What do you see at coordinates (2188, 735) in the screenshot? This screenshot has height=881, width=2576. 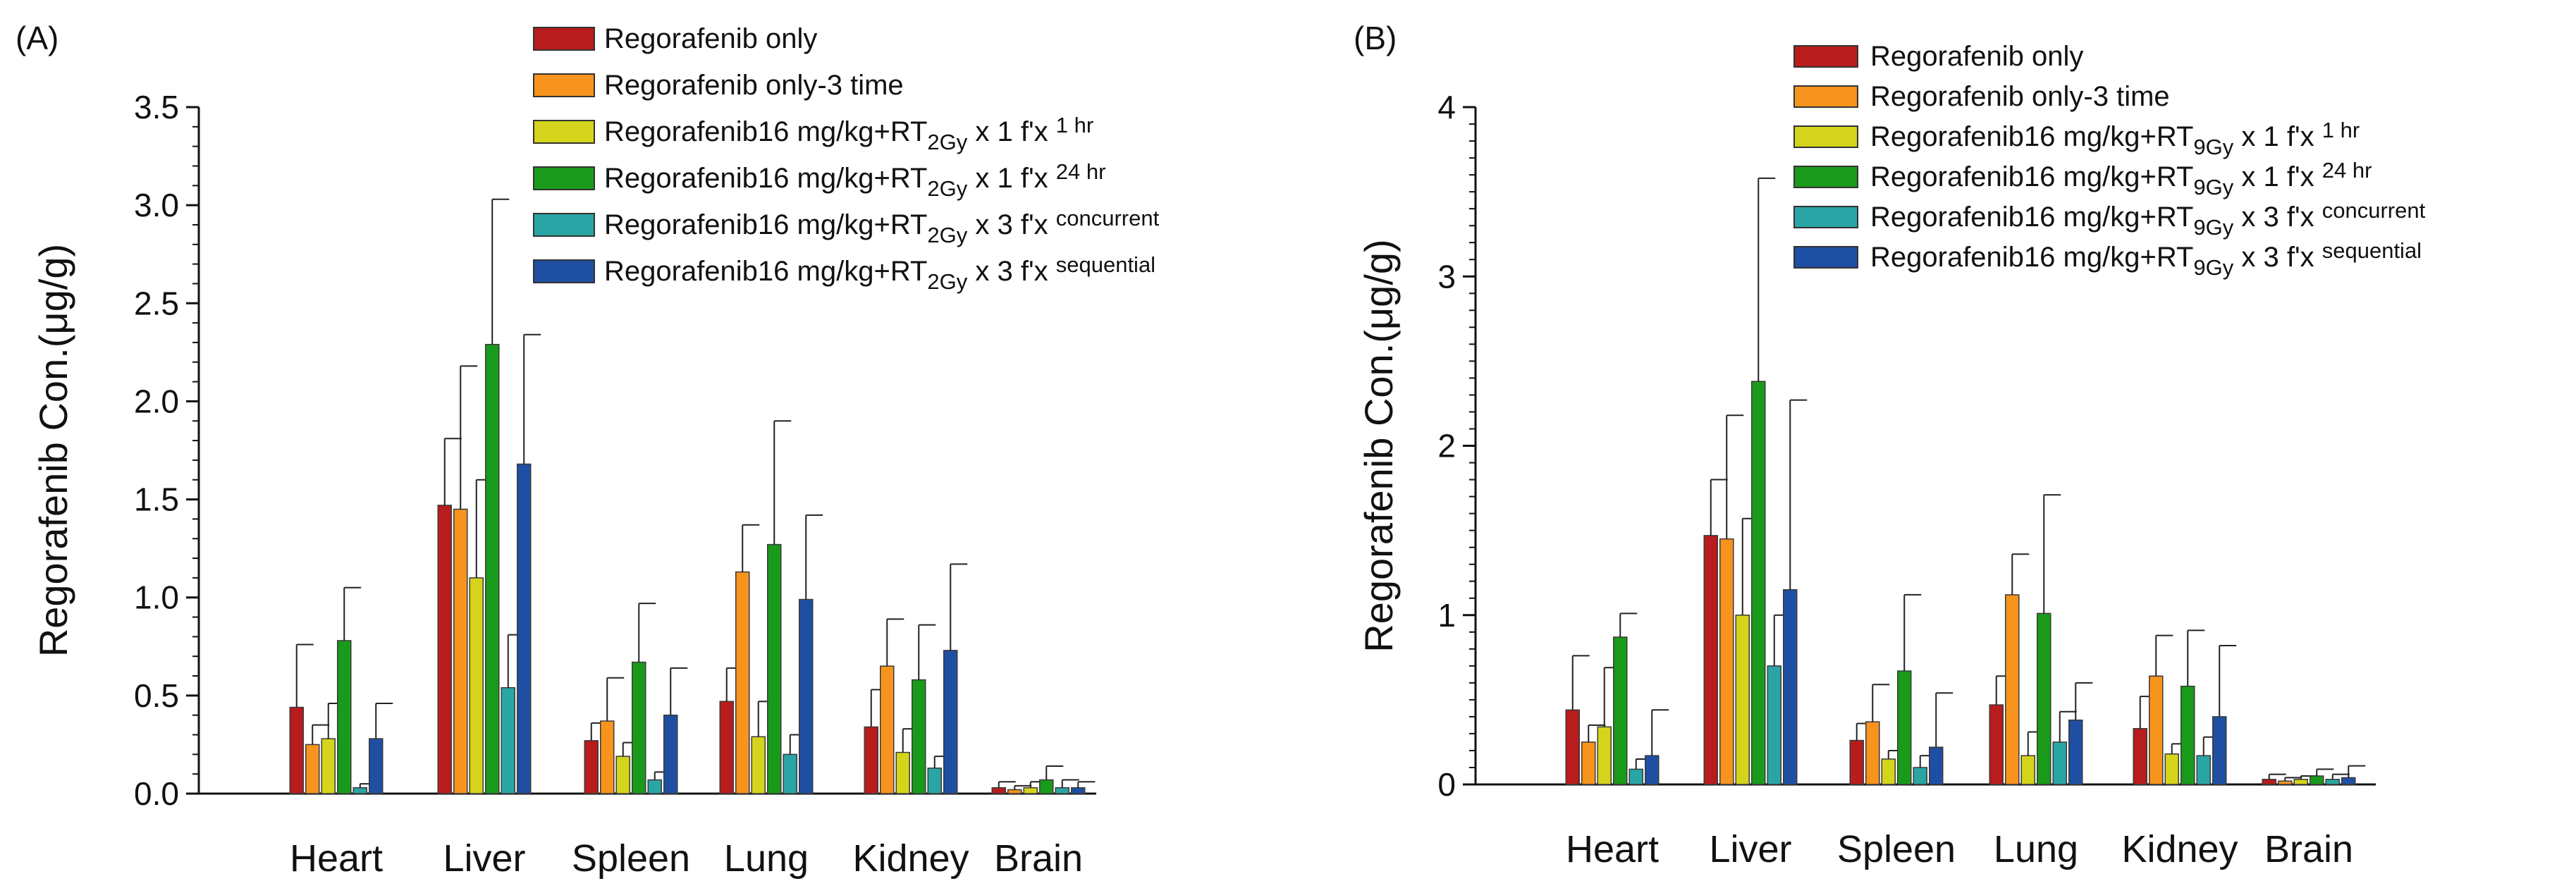 I see `bar-kidney-s4` at bounding box center [2188, 735].